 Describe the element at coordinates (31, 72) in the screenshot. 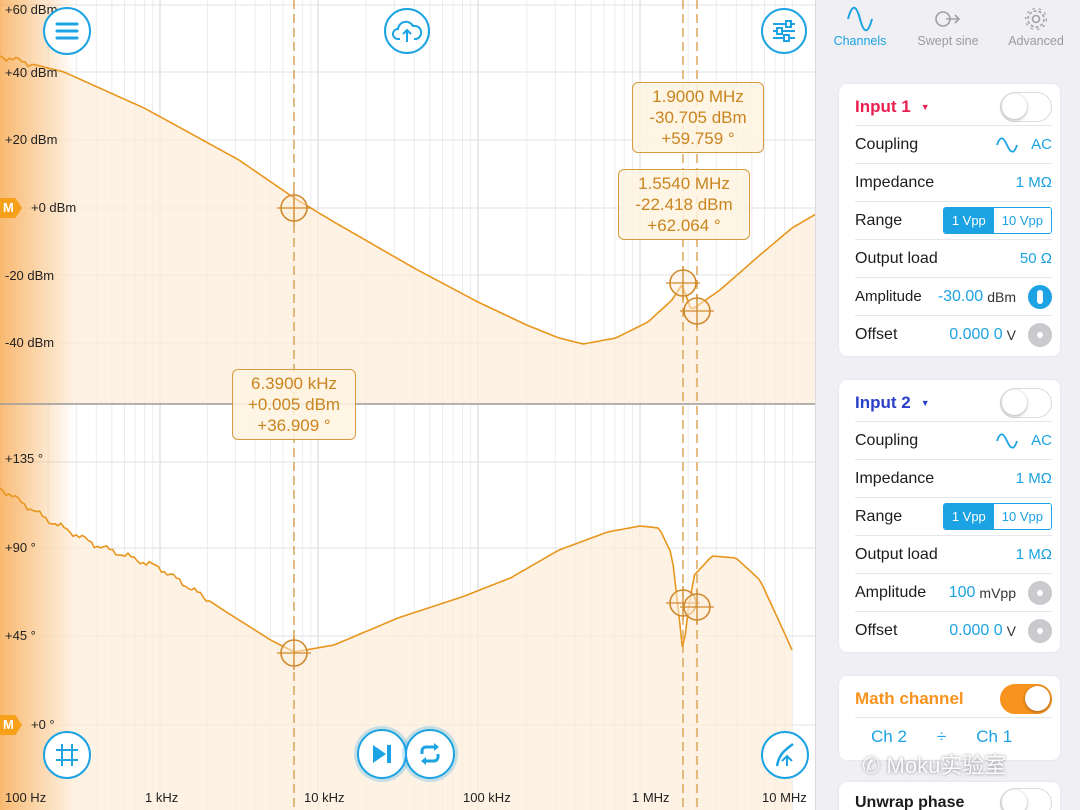

I see `mag-tick-label: +40 dBm` at that location.